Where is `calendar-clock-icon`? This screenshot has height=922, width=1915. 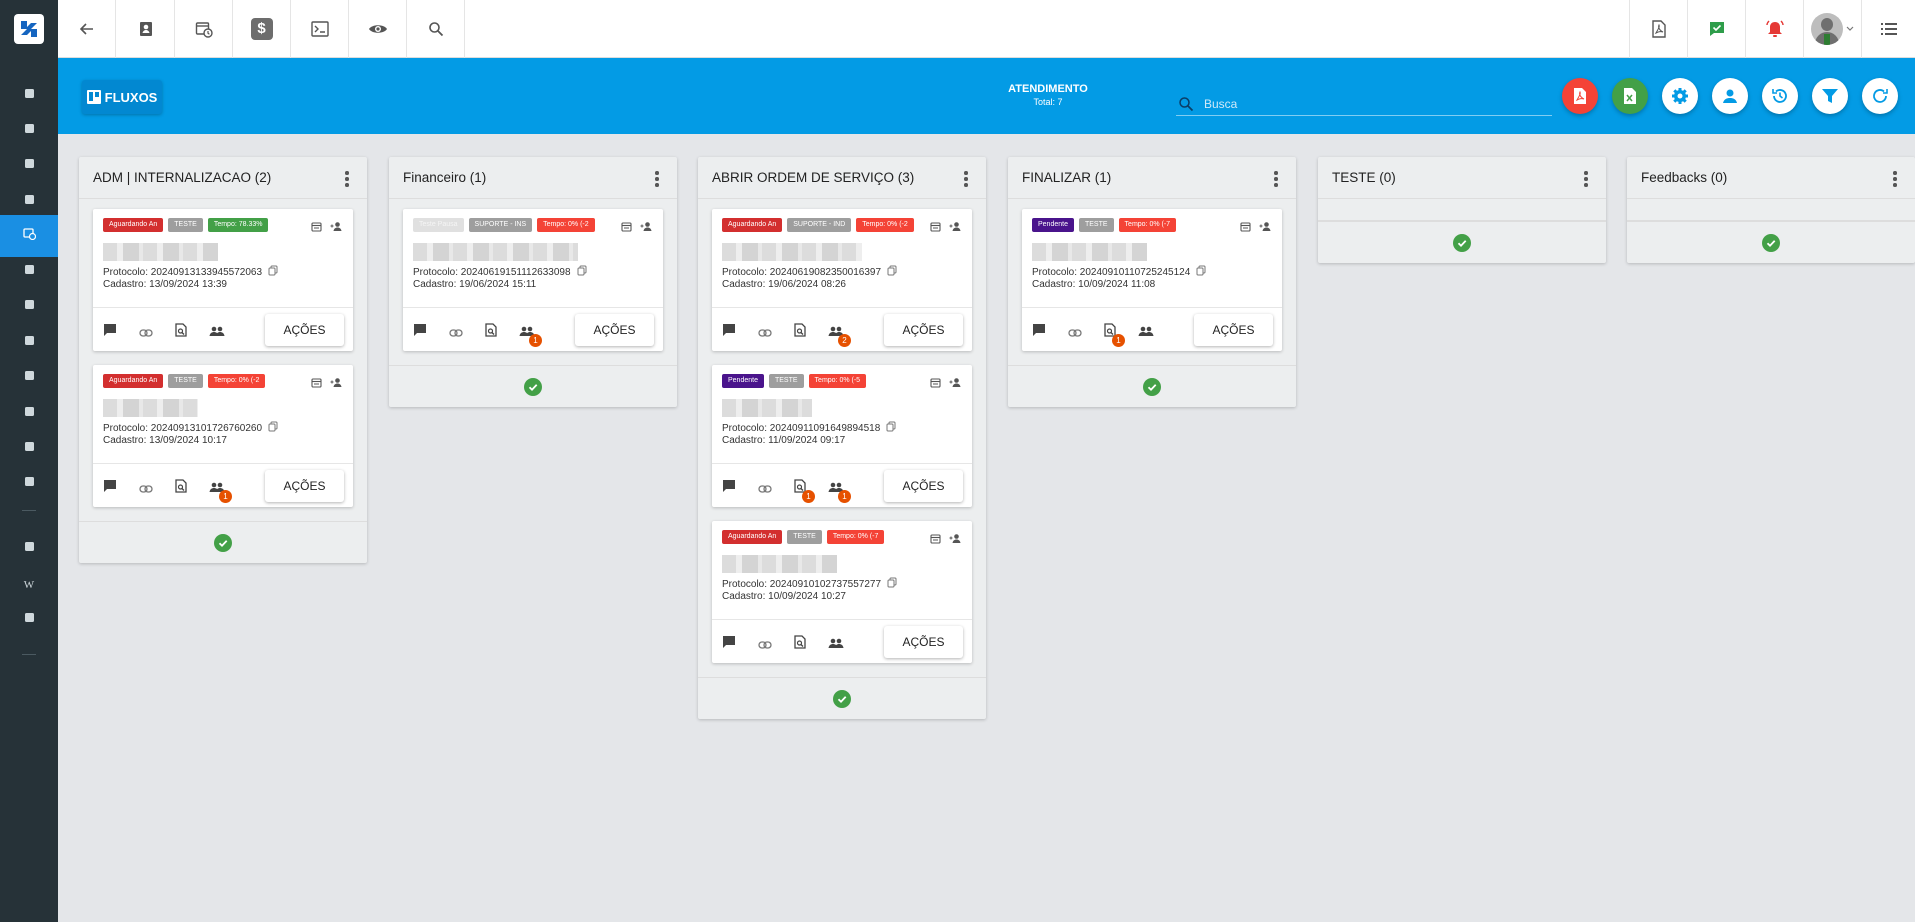 calendar-clock-icon is located at coordinates (204, 29).